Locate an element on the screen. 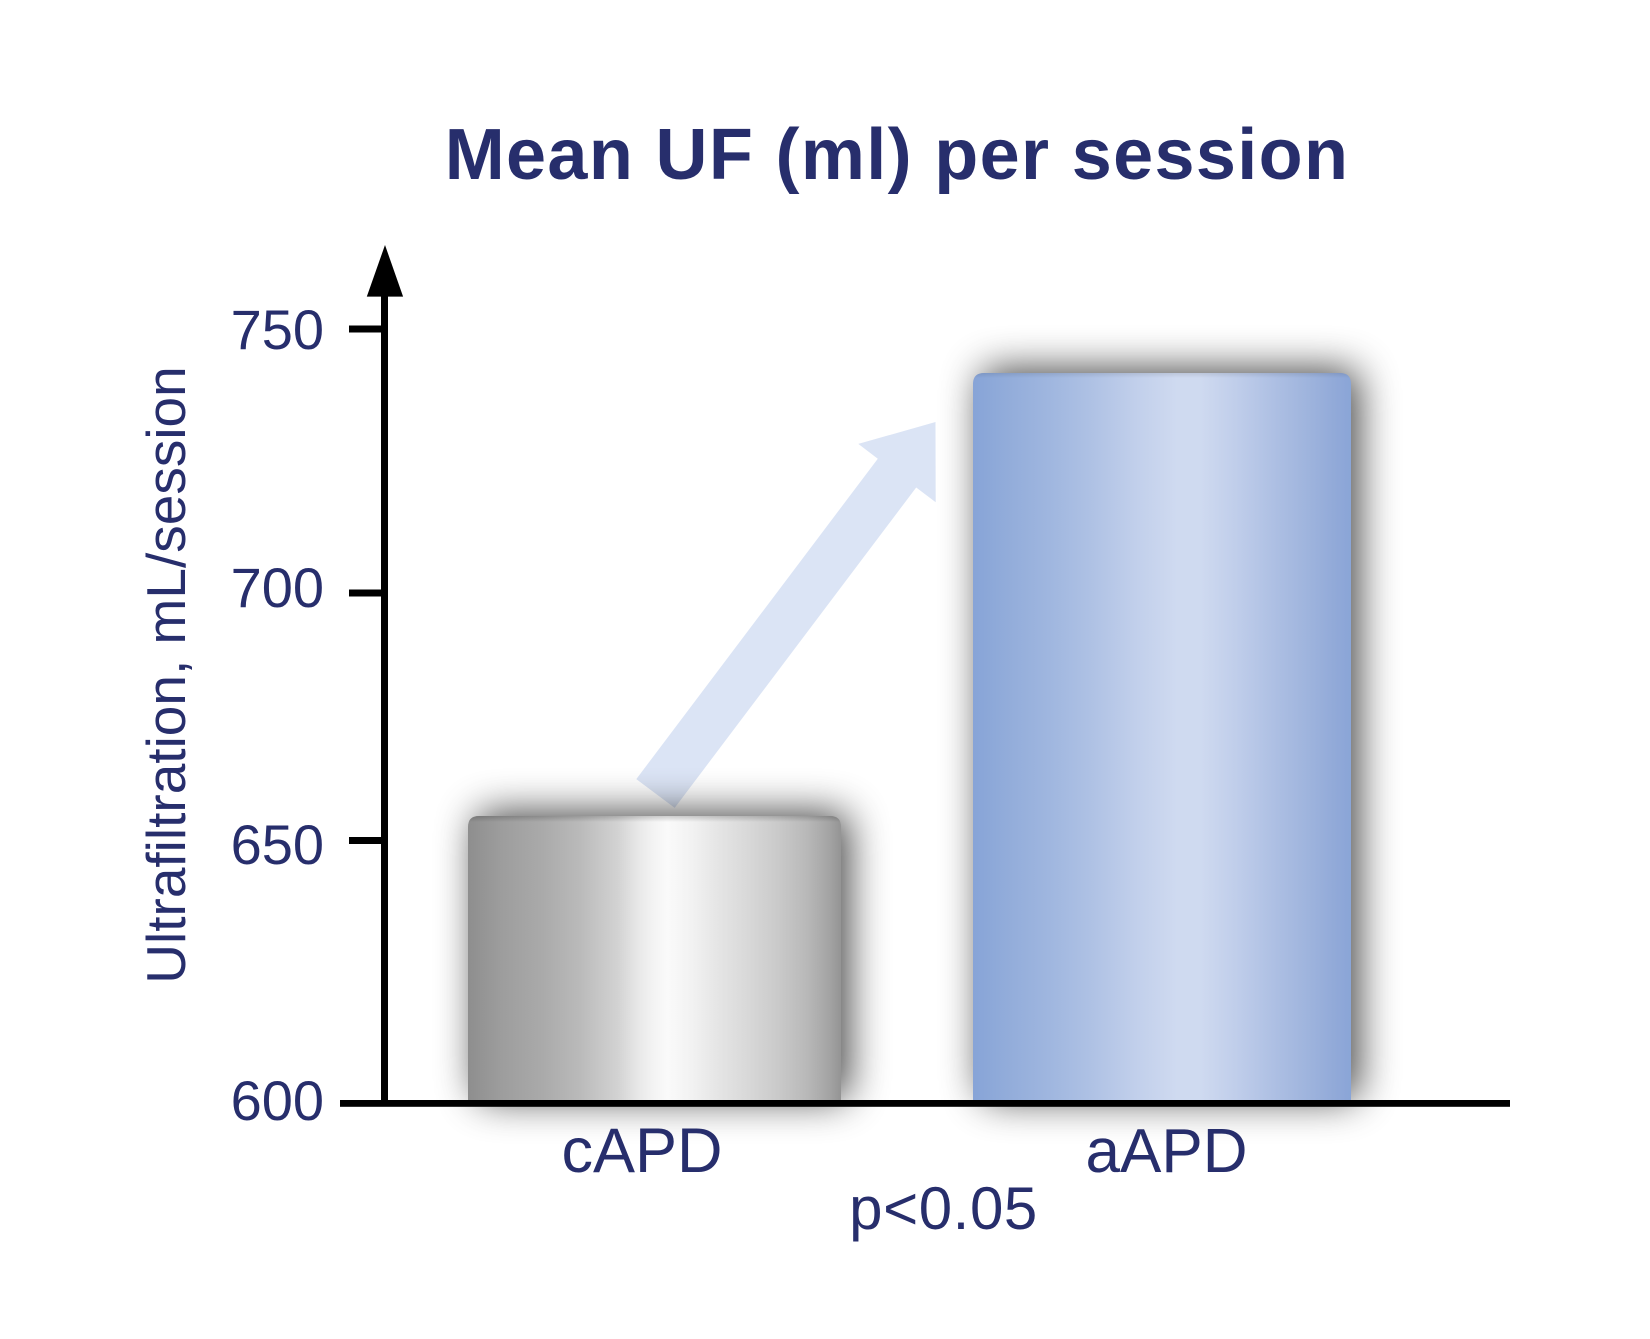 Image resolution: width=1650 pixels, height=1339 pixels. svg-text: cAPD is located at coordinates (641, 1151).